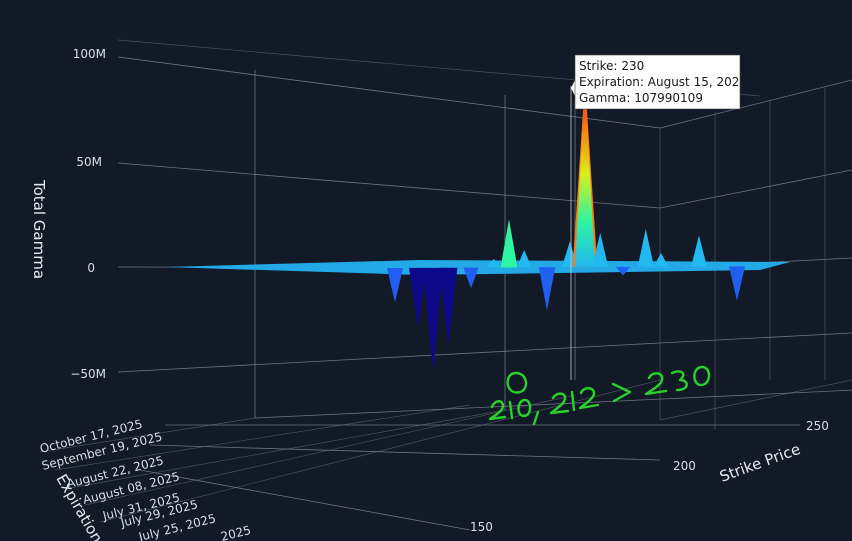 This screenshot has width=852, height=541. What do you see at coordinates (641, 98) in the screenshot?
I see `hover-gamma: Gamma: 107990109` at bounding box center [641, 98].